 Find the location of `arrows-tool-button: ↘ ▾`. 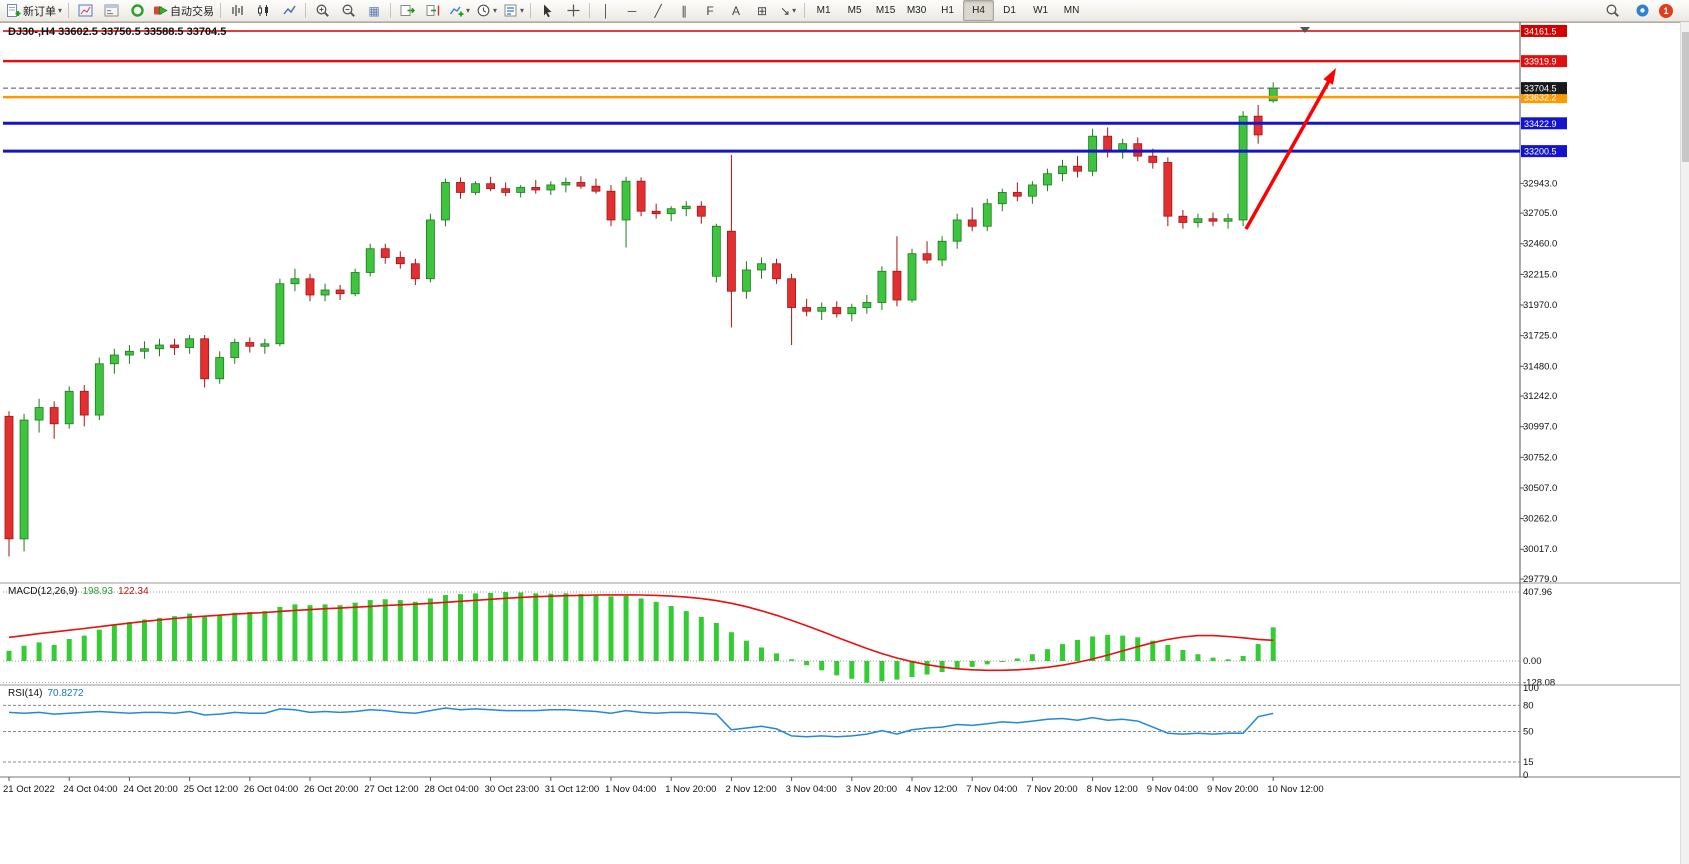

arrows-tool-button: ↘ ▾ is located at coordinates (788, 10).